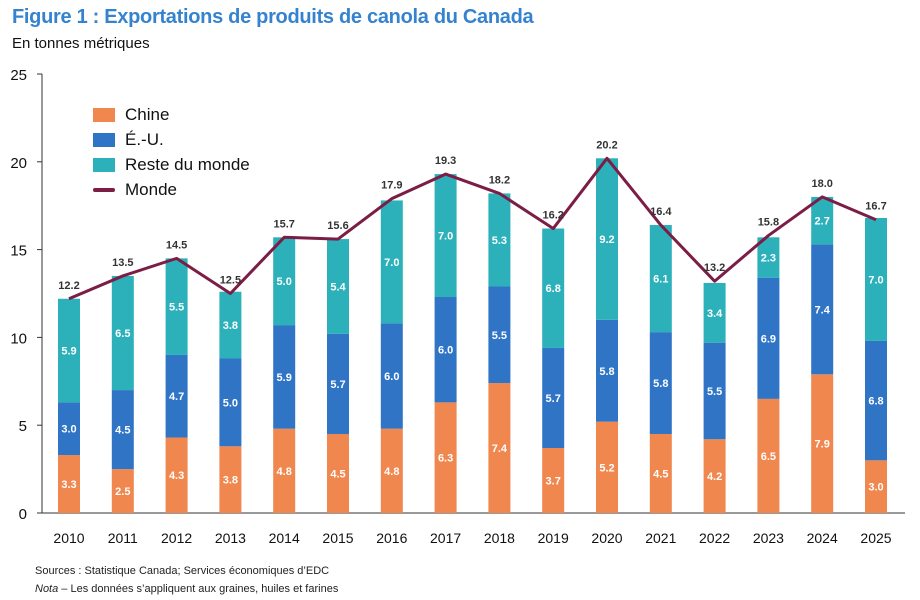  Describe the element at coordinates (768, 538) in the screenshot. I see `x-tick-label: 2023` at that location.